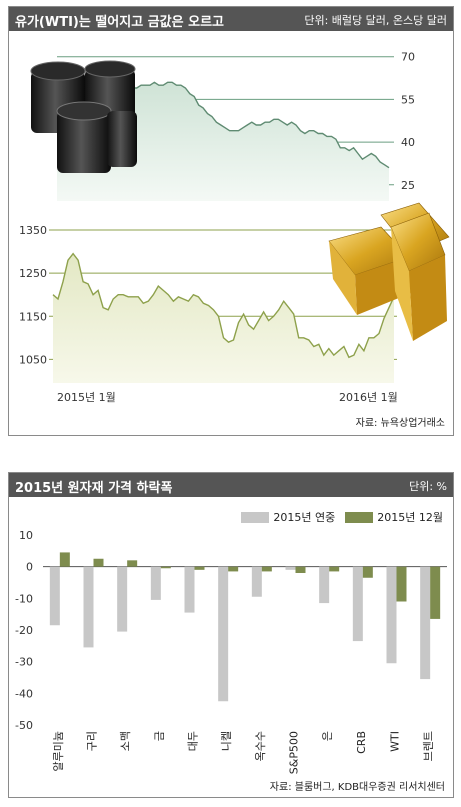  I want to click on category-label: 옥수수, so click(260, 746).